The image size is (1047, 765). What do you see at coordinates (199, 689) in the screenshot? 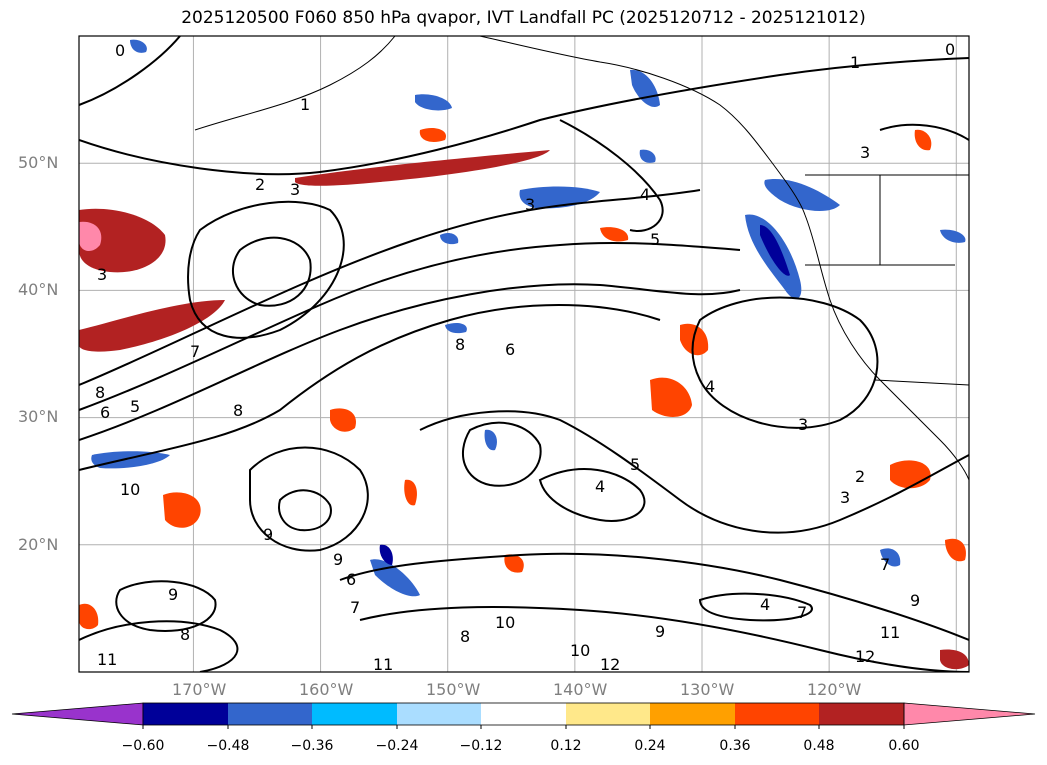
I see `lon-label: 170°W` at bounding box center [199, 689].